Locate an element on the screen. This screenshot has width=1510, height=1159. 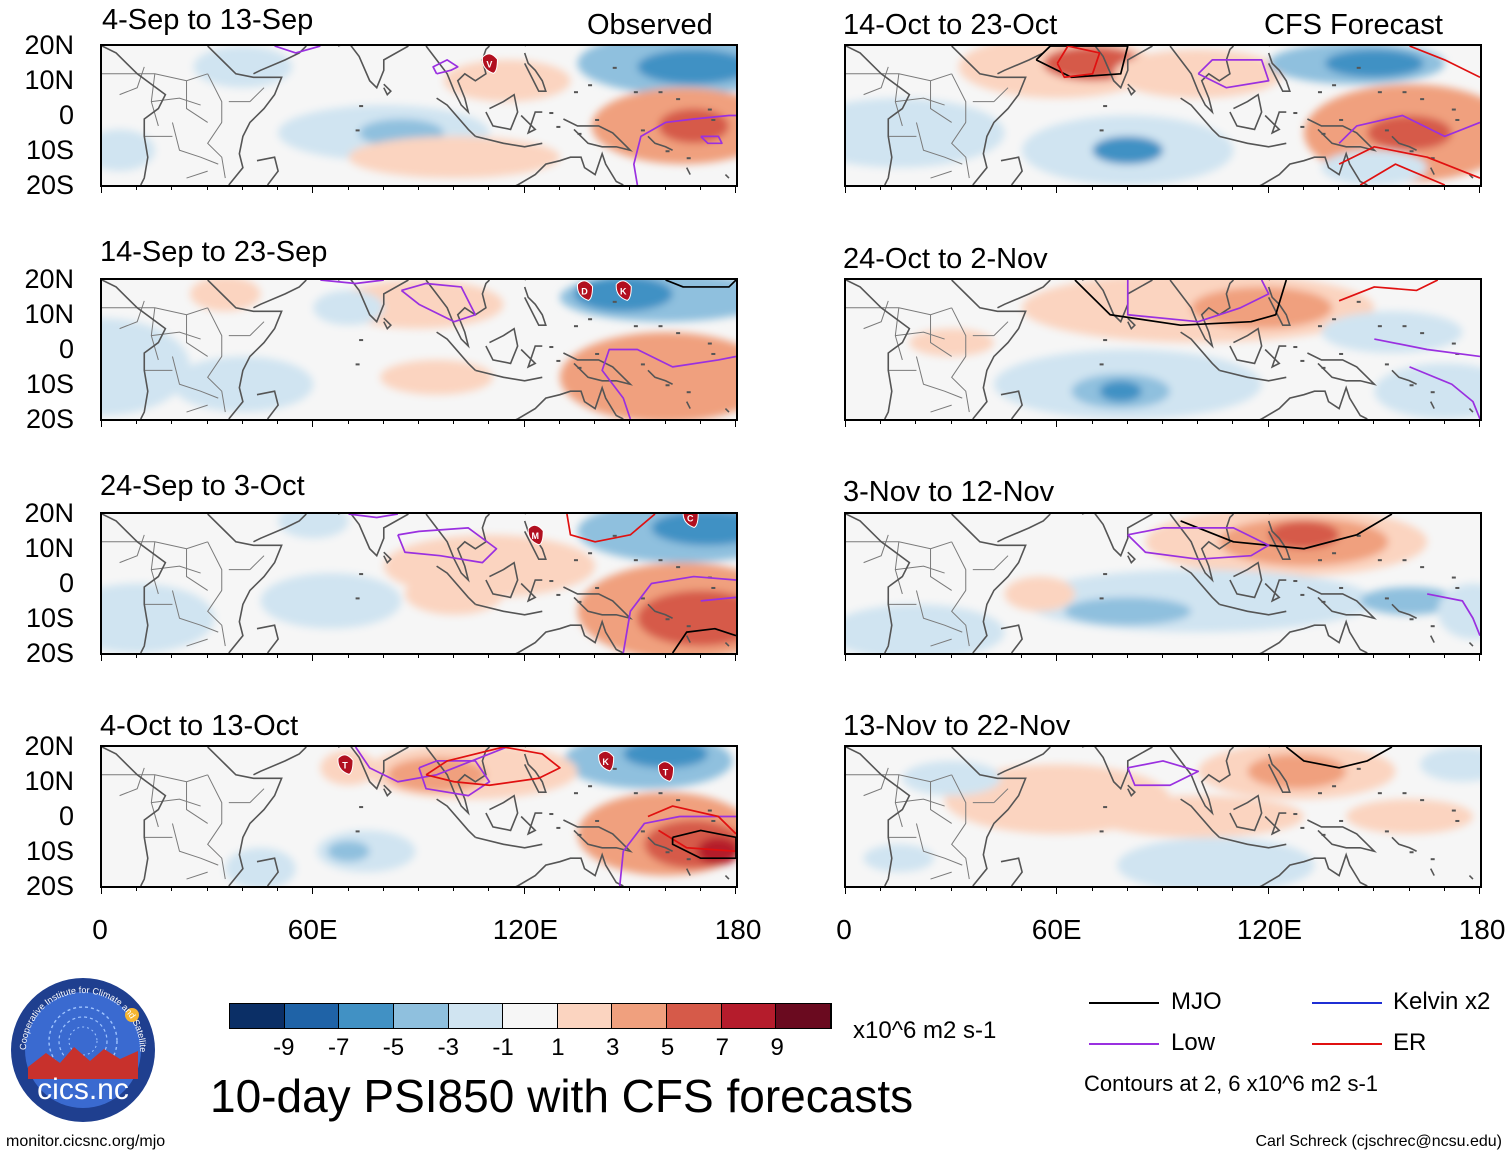
y-tick-label: 20S is located at coordinates (49, 185).